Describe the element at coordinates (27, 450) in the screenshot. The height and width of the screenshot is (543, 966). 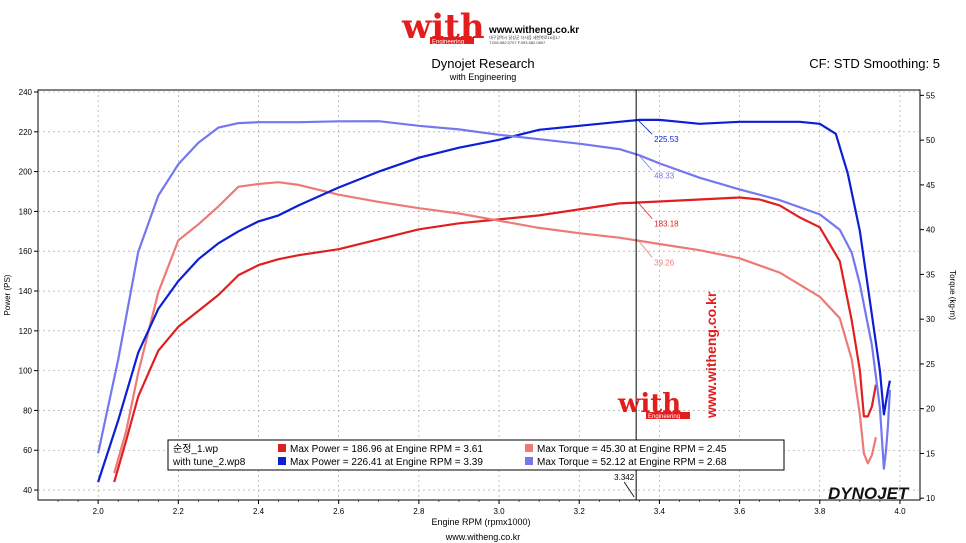
I see `y-left-tick-label: 60` at that location.